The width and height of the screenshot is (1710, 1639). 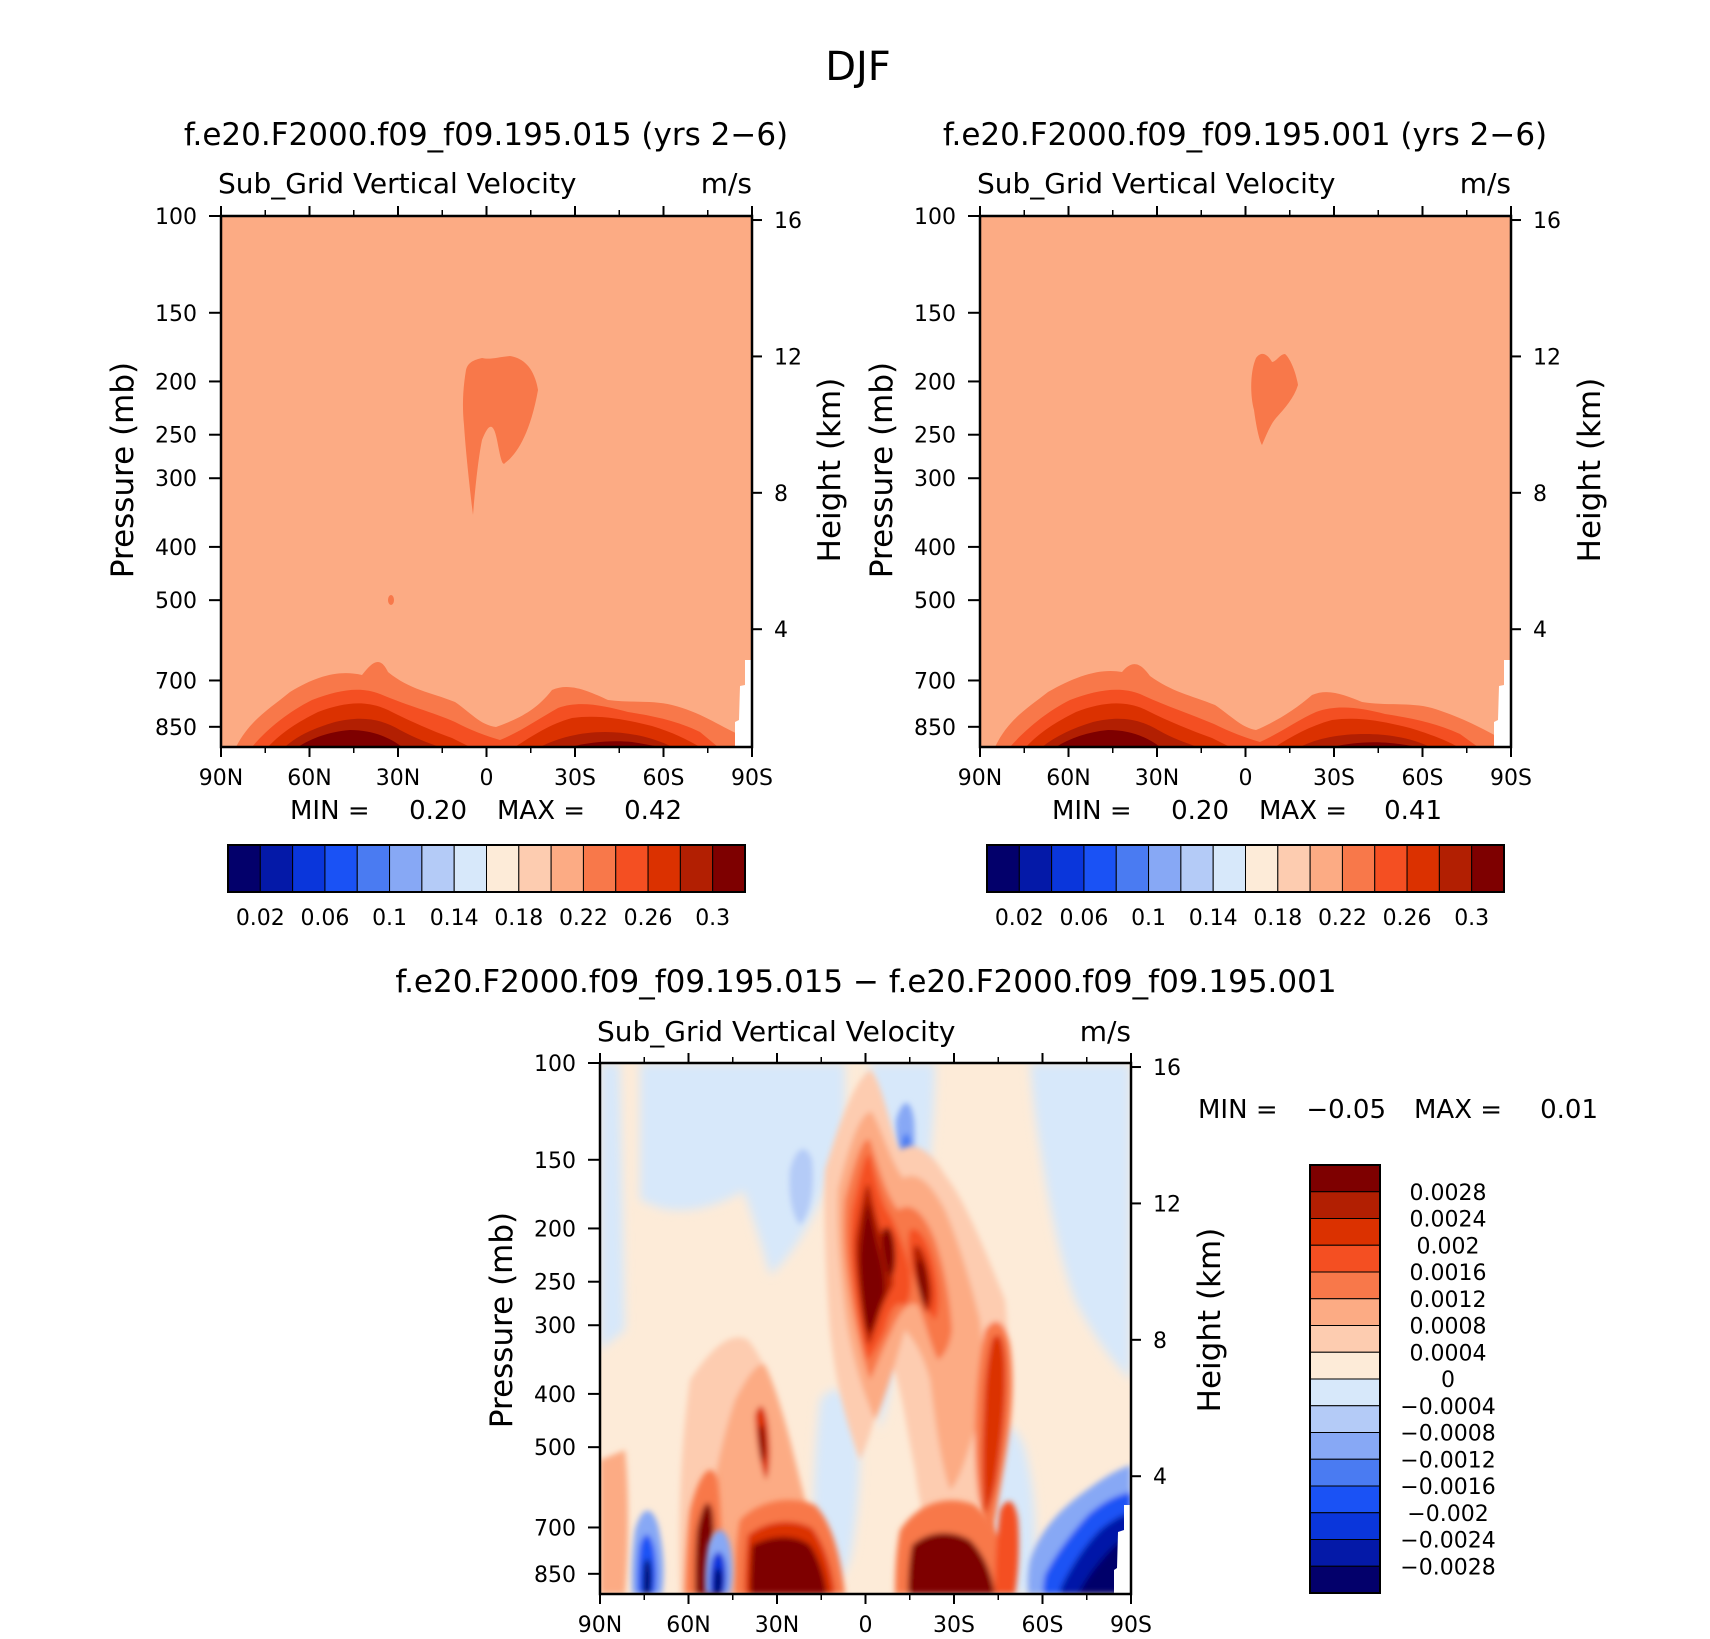 What do you see at coordinates (1407, 918) in the screenshot?
I see `panel-2-colorbar-label: 0.26` at bounding box center [1407, 918].